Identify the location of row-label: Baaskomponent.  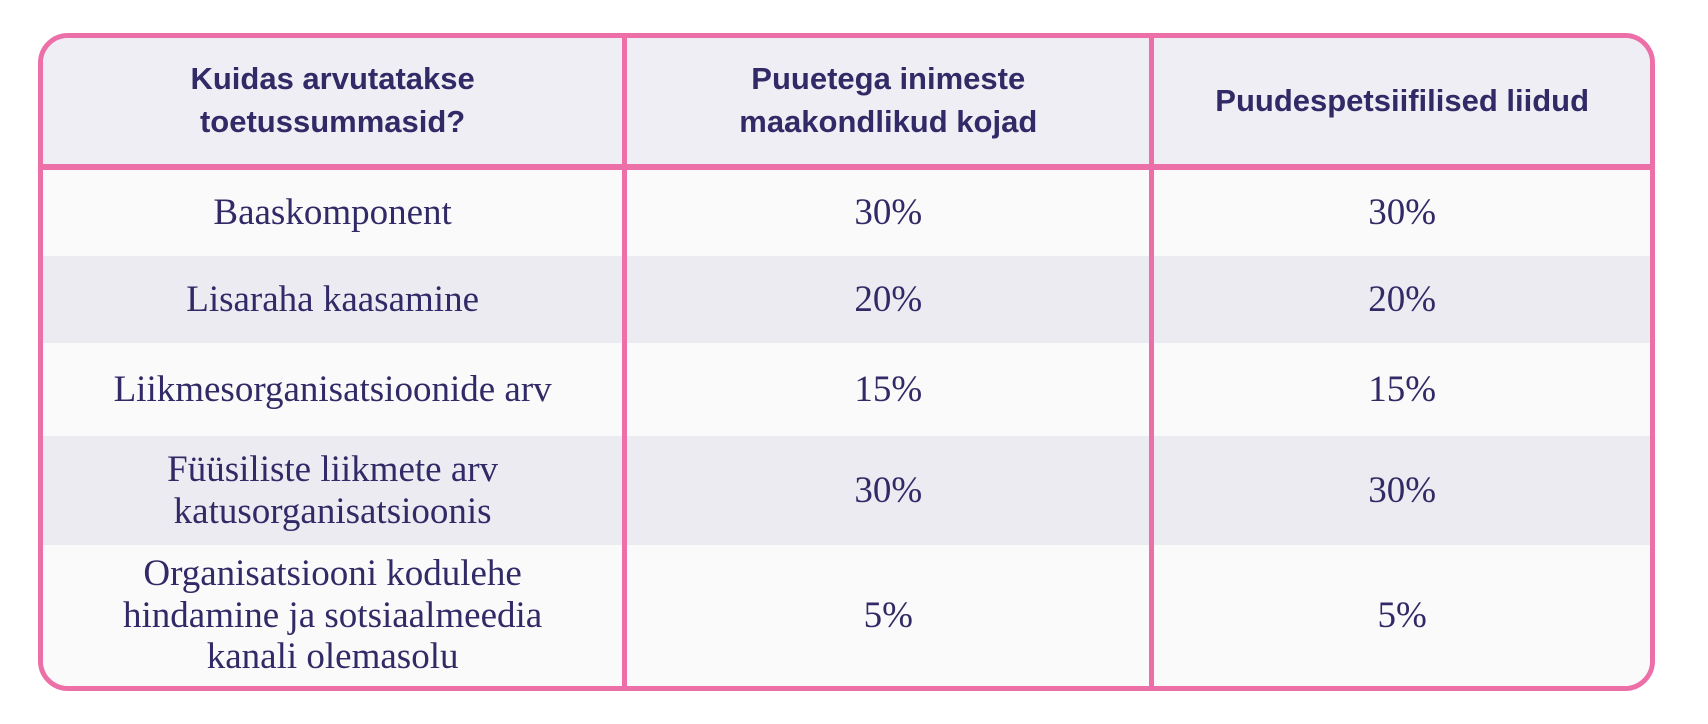
(334, 211).